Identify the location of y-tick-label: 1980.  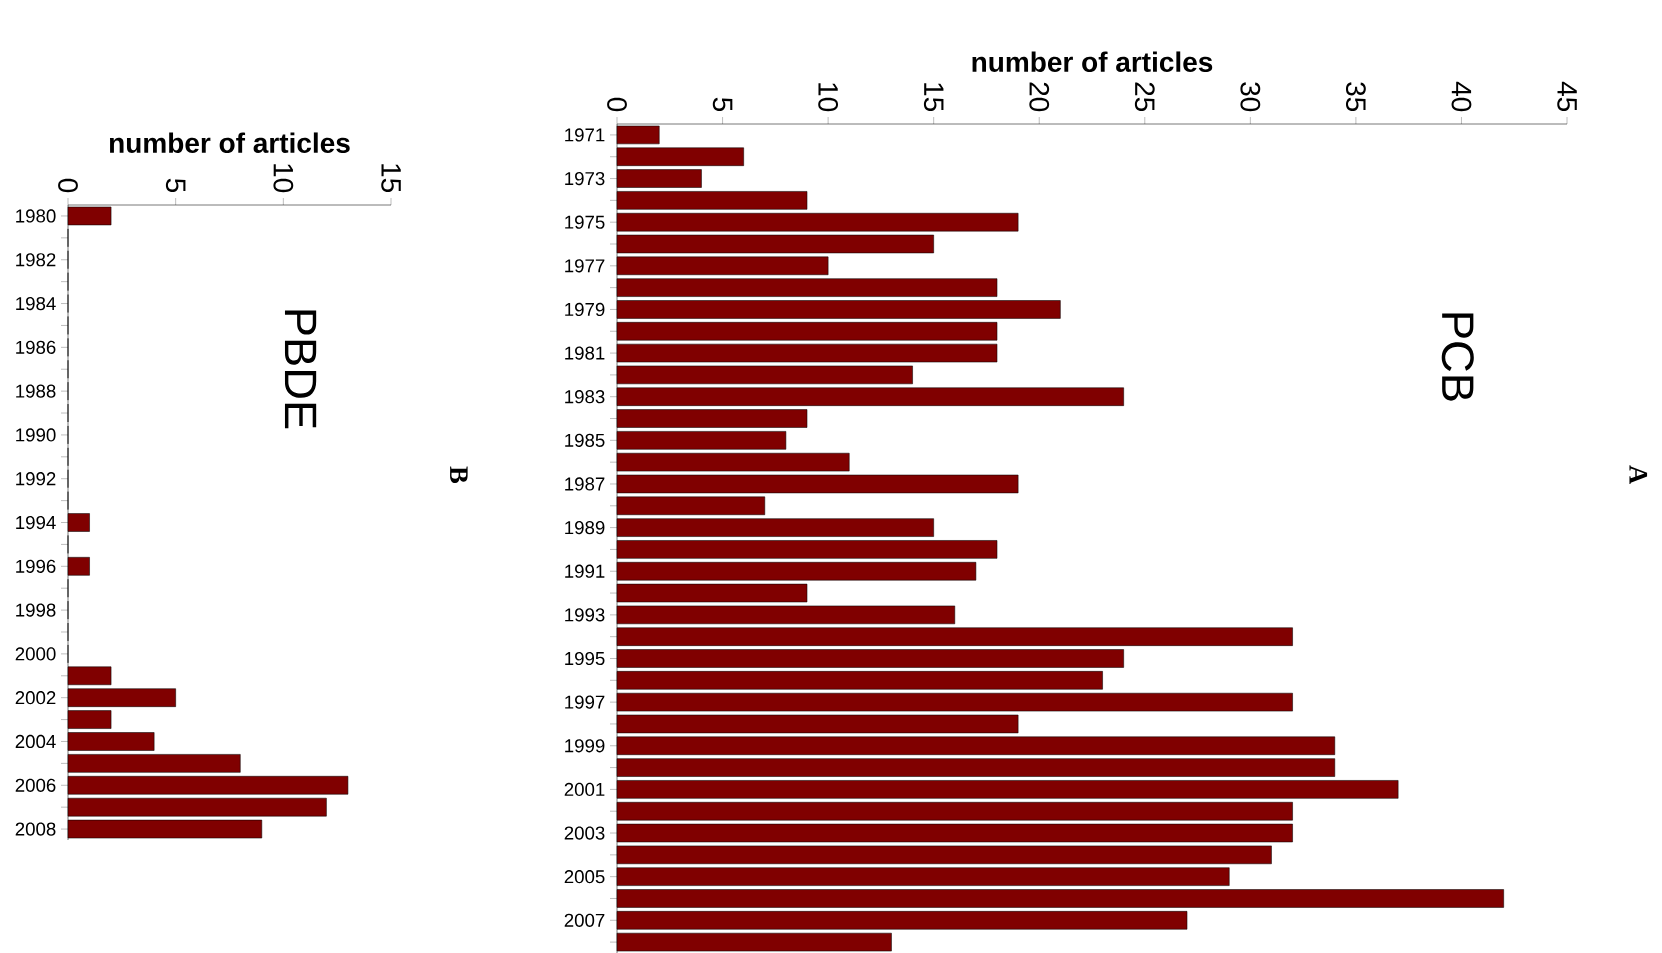
(36, 216).